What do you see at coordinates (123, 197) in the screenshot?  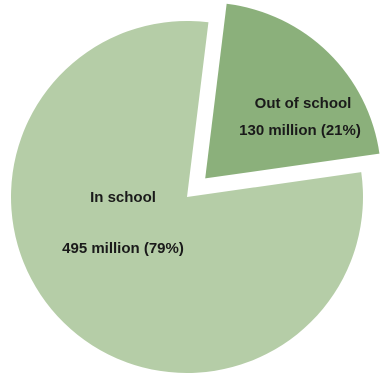 I see `slice-label-in-school: In school` at bounding box center [123, 197].